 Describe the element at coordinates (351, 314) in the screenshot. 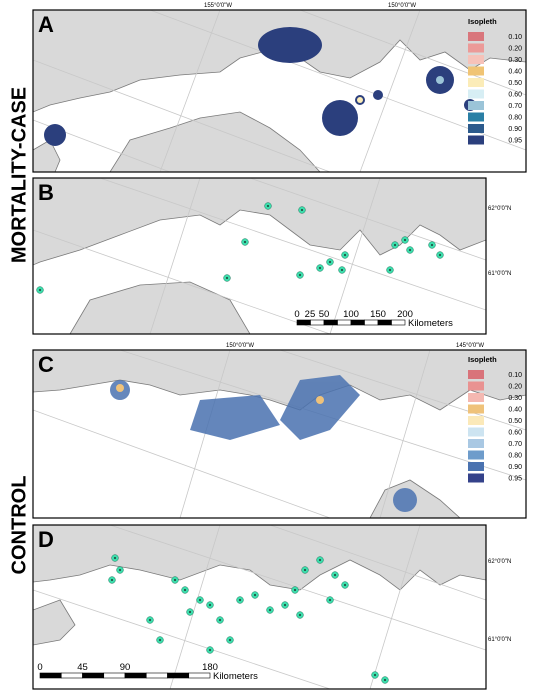

I see `scale-label: 100` at that location.